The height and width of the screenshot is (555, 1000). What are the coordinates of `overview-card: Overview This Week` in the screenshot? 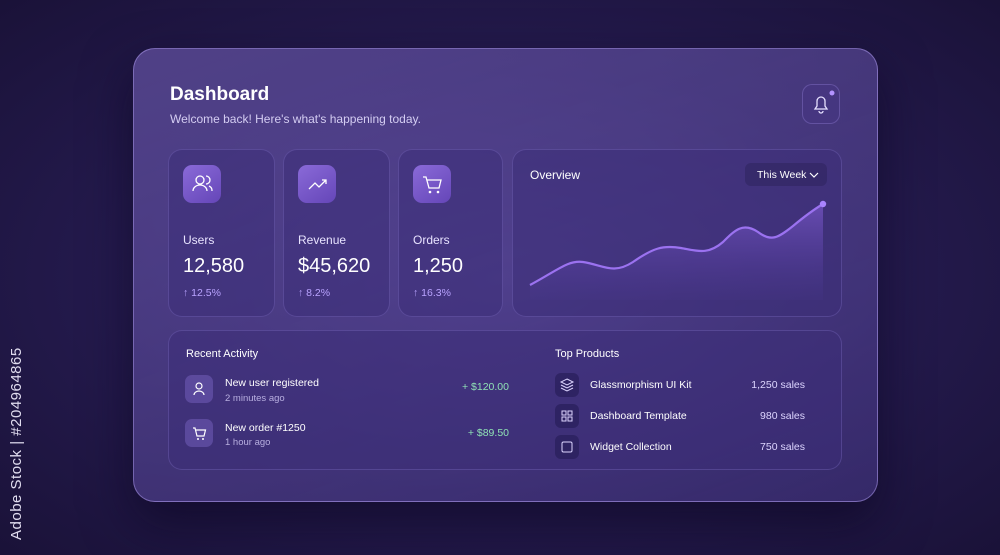 It's located at (677, 233).